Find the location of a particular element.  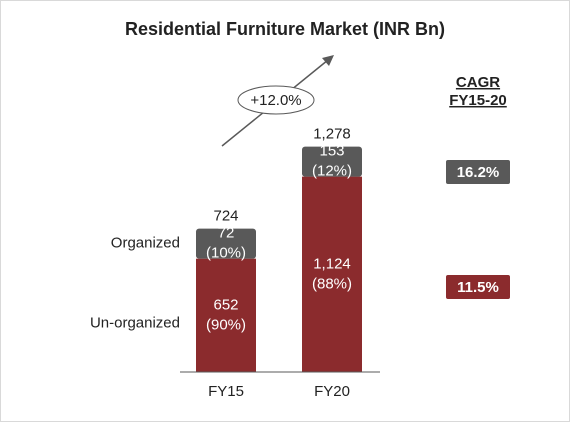

segment-share: (88%) is located at coordinates (332, 283).